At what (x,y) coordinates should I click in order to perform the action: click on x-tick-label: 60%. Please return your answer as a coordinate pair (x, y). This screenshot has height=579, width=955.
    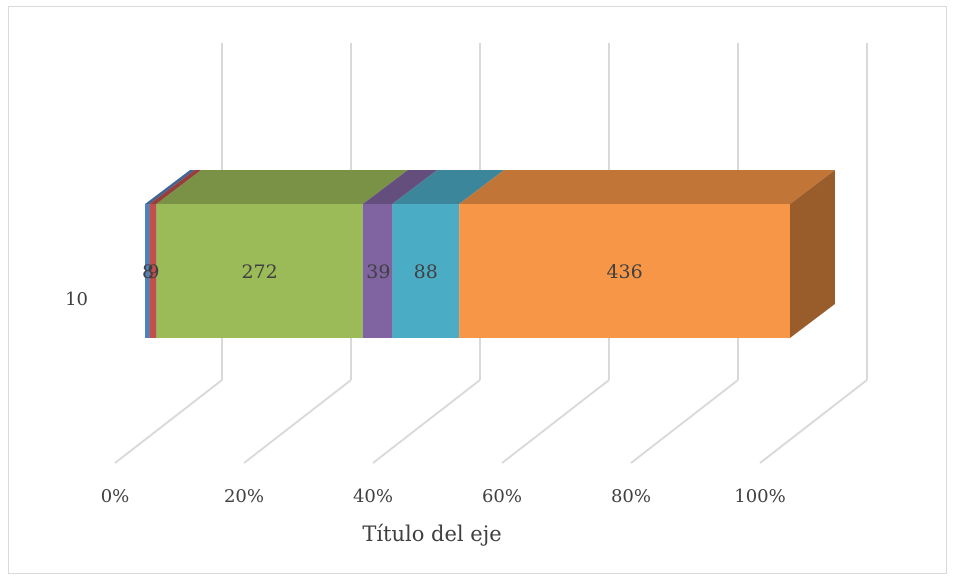
    Looking at the image, I should click on (502, 496).